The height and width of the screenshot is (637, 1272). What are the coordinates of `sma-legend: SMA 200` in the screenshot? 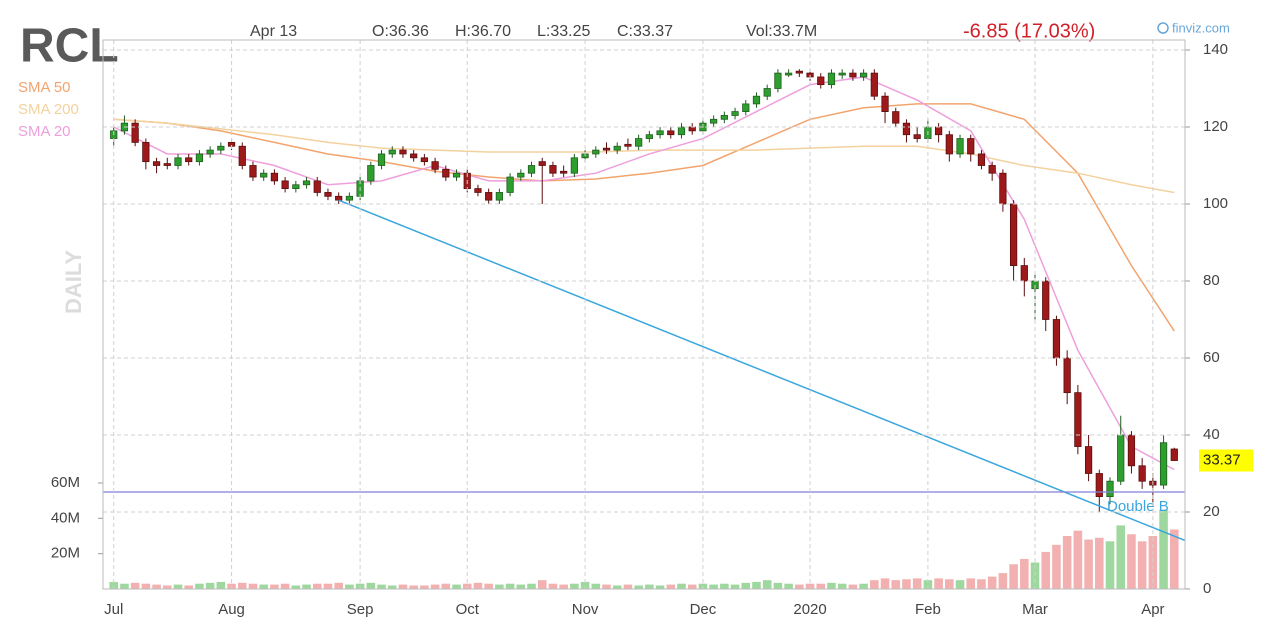 It's located at (48, 109).